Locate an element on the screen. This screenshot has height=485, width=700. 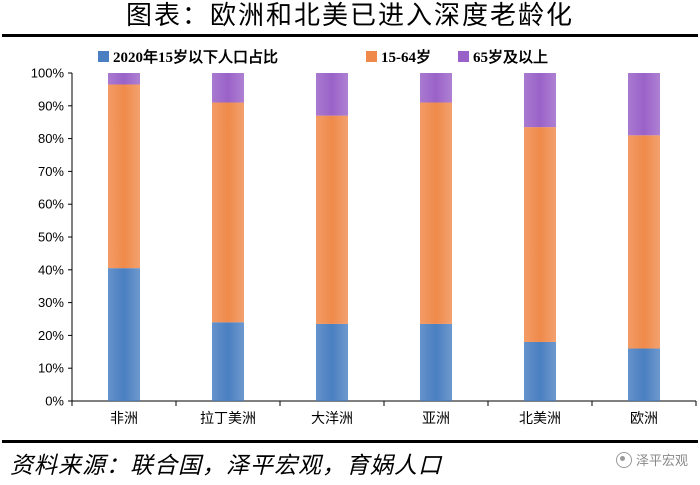
watermark: 泽平宏观 is located at coordinates (651, 459).